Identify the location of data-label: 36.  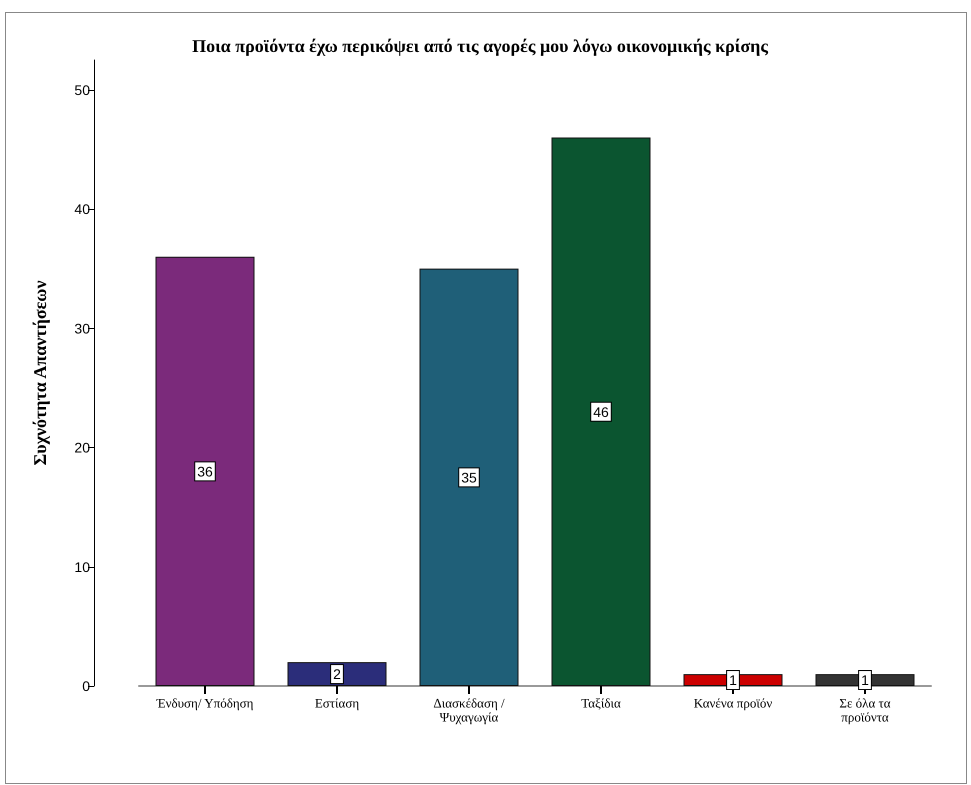
(205, 471).